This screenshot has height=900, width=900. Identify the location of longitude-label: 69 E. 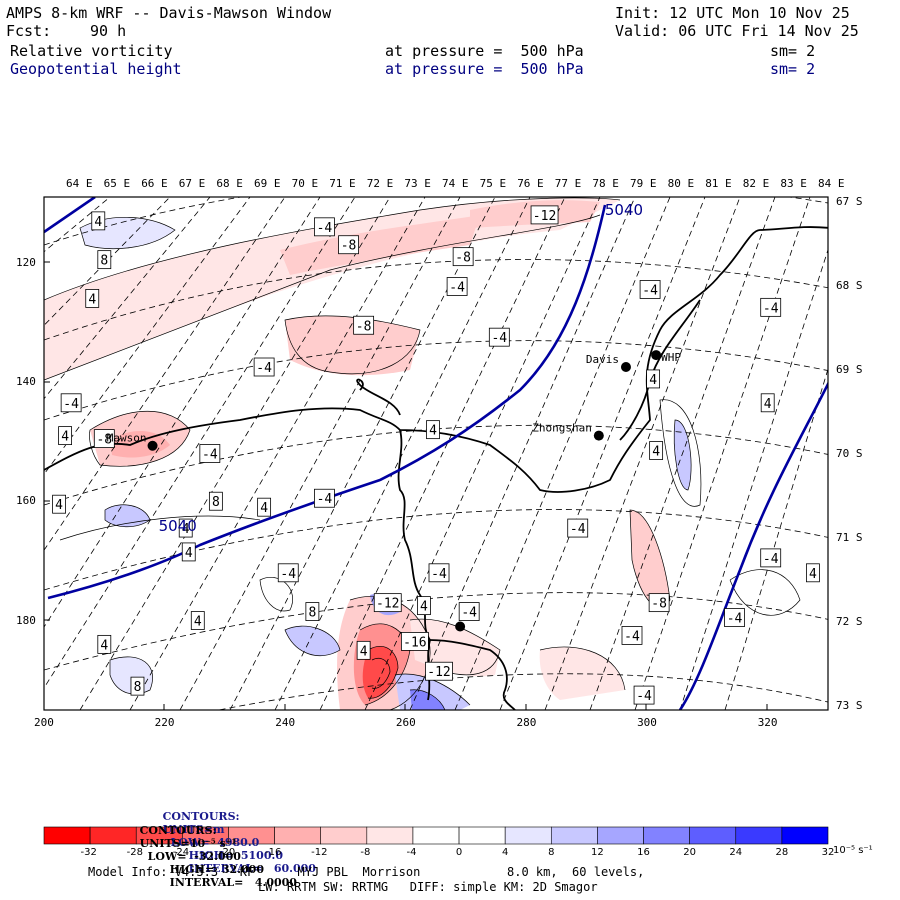
(267, 183).